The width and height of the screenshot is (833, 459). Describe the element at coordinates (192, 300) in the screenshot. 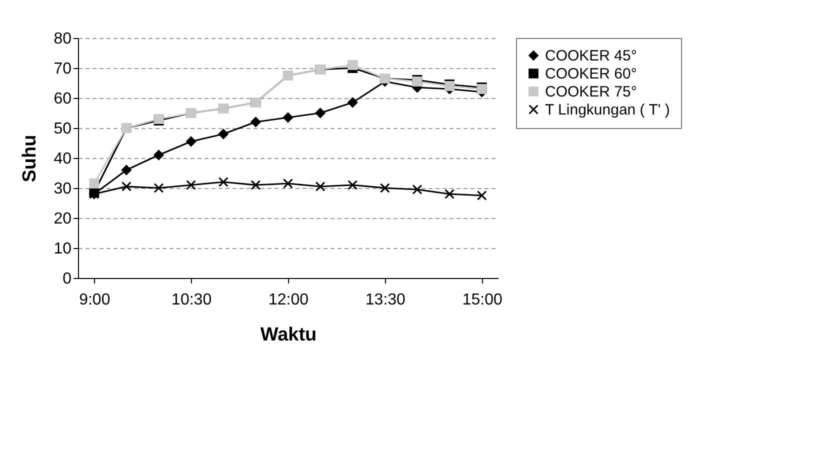

I see `x-tick-label: 10:30` at that location.